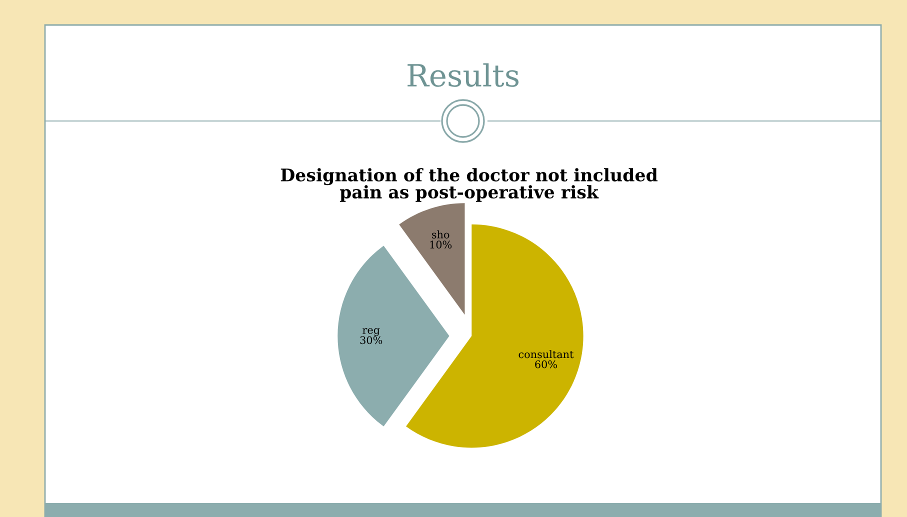  Describe the element at coordinates (441, 244) in the screenshot. I see `data-label: 10%` at that location.